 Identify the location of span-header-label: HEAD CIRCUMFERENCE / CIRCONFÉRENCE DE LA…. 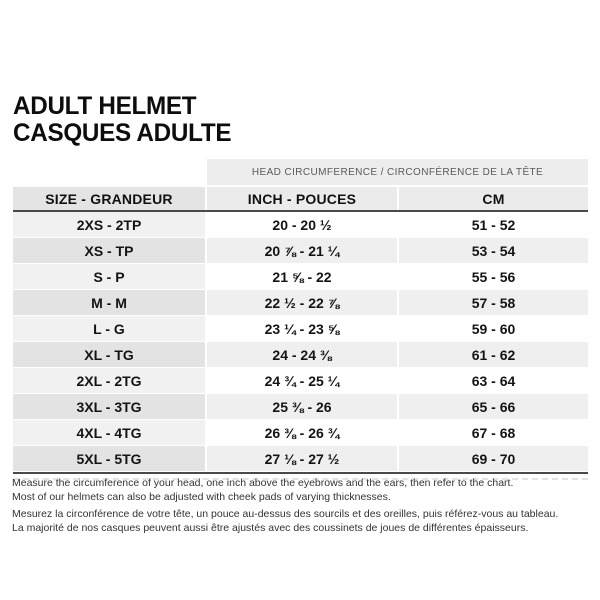
(397, 172).